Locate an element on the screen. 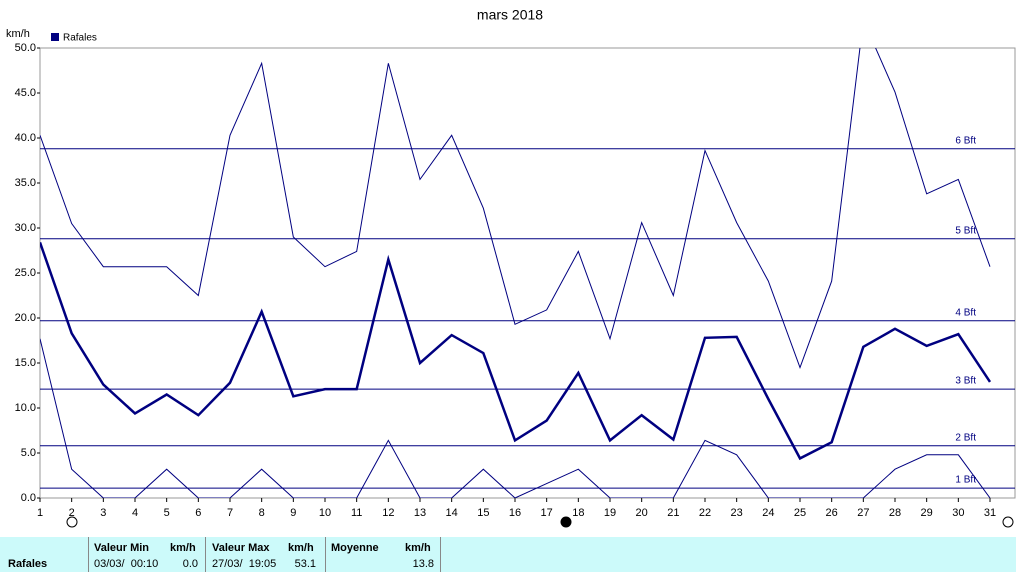  x-tick-label: 24 is located at coordinates (768, 513).